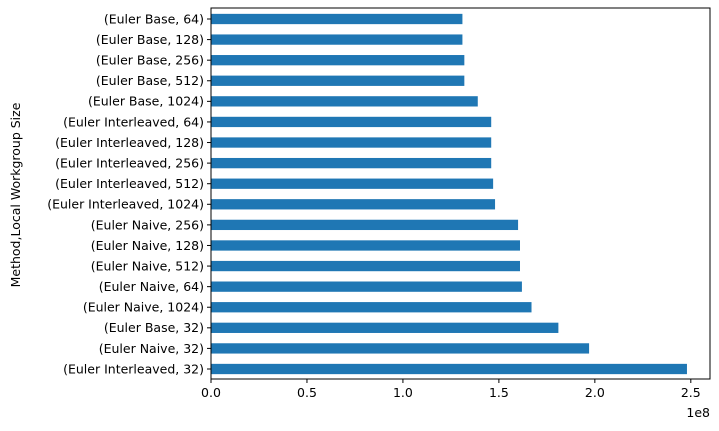 The image size is (719, 431). I want to click on y-tick-label: (Euler Interleaved, 32), so click(133, 368).